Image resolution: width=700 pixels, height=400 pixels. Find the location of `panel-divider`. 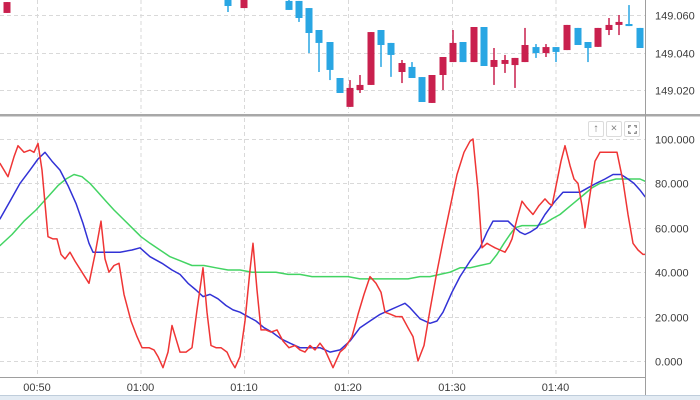

panel-divider is located at coordinates (350, 115).